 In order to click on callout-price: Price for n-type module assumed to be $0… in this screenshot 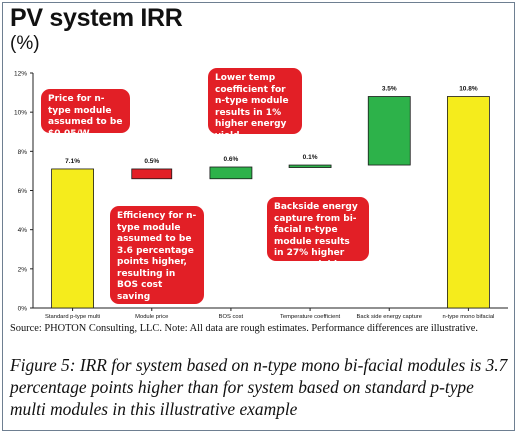, I will do `click(85, 119)`.